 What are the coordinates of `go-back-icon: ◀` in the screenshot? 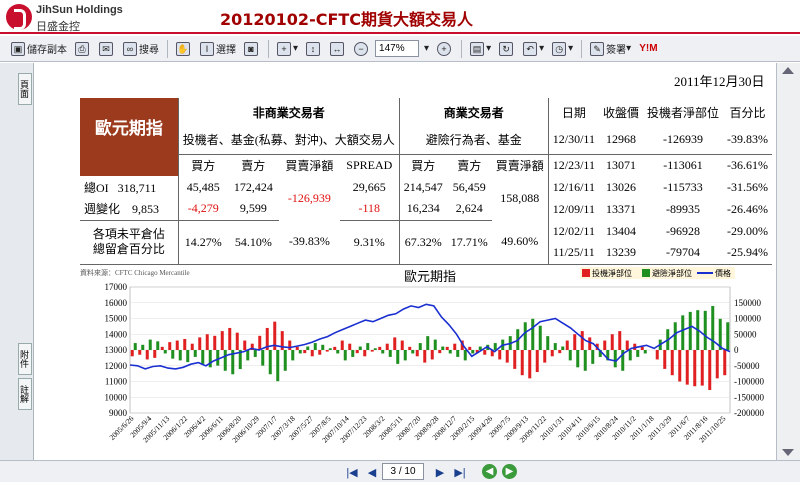 It's located at (489, 471).